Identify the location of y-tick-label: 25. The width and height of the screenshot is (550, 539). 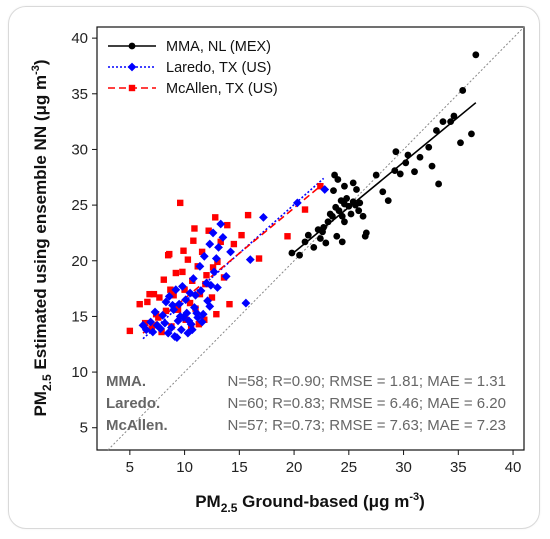
(79, 205).